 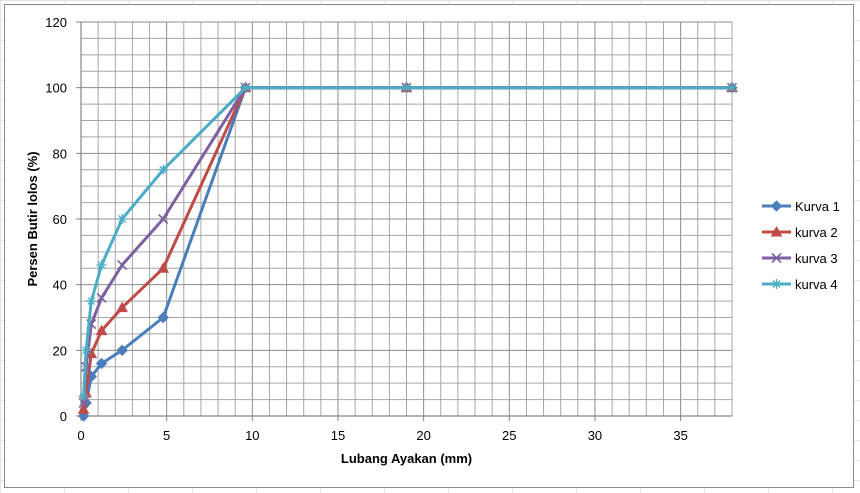 What do you see at coordinates (32, 218) in the screenshot?
I see `y-axis-title: Persen Butir lolos (%)` at bounding box center [32, 218].